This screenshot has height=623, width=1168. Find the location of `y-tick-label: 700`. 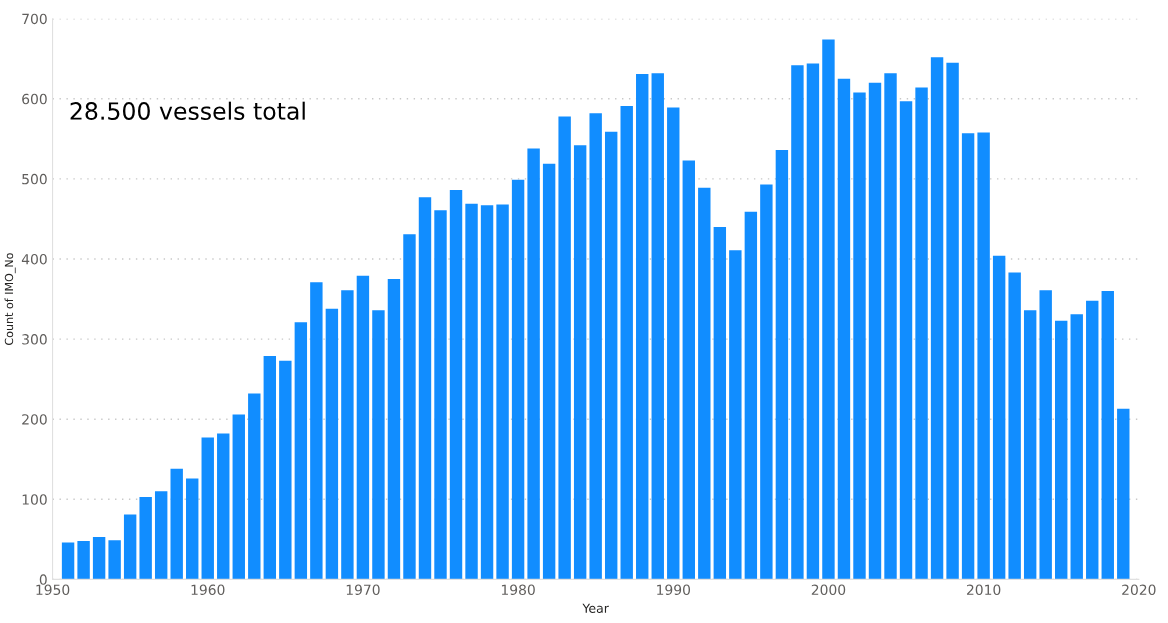

y-tick-label: 700 is located at coordinates (34, 19).